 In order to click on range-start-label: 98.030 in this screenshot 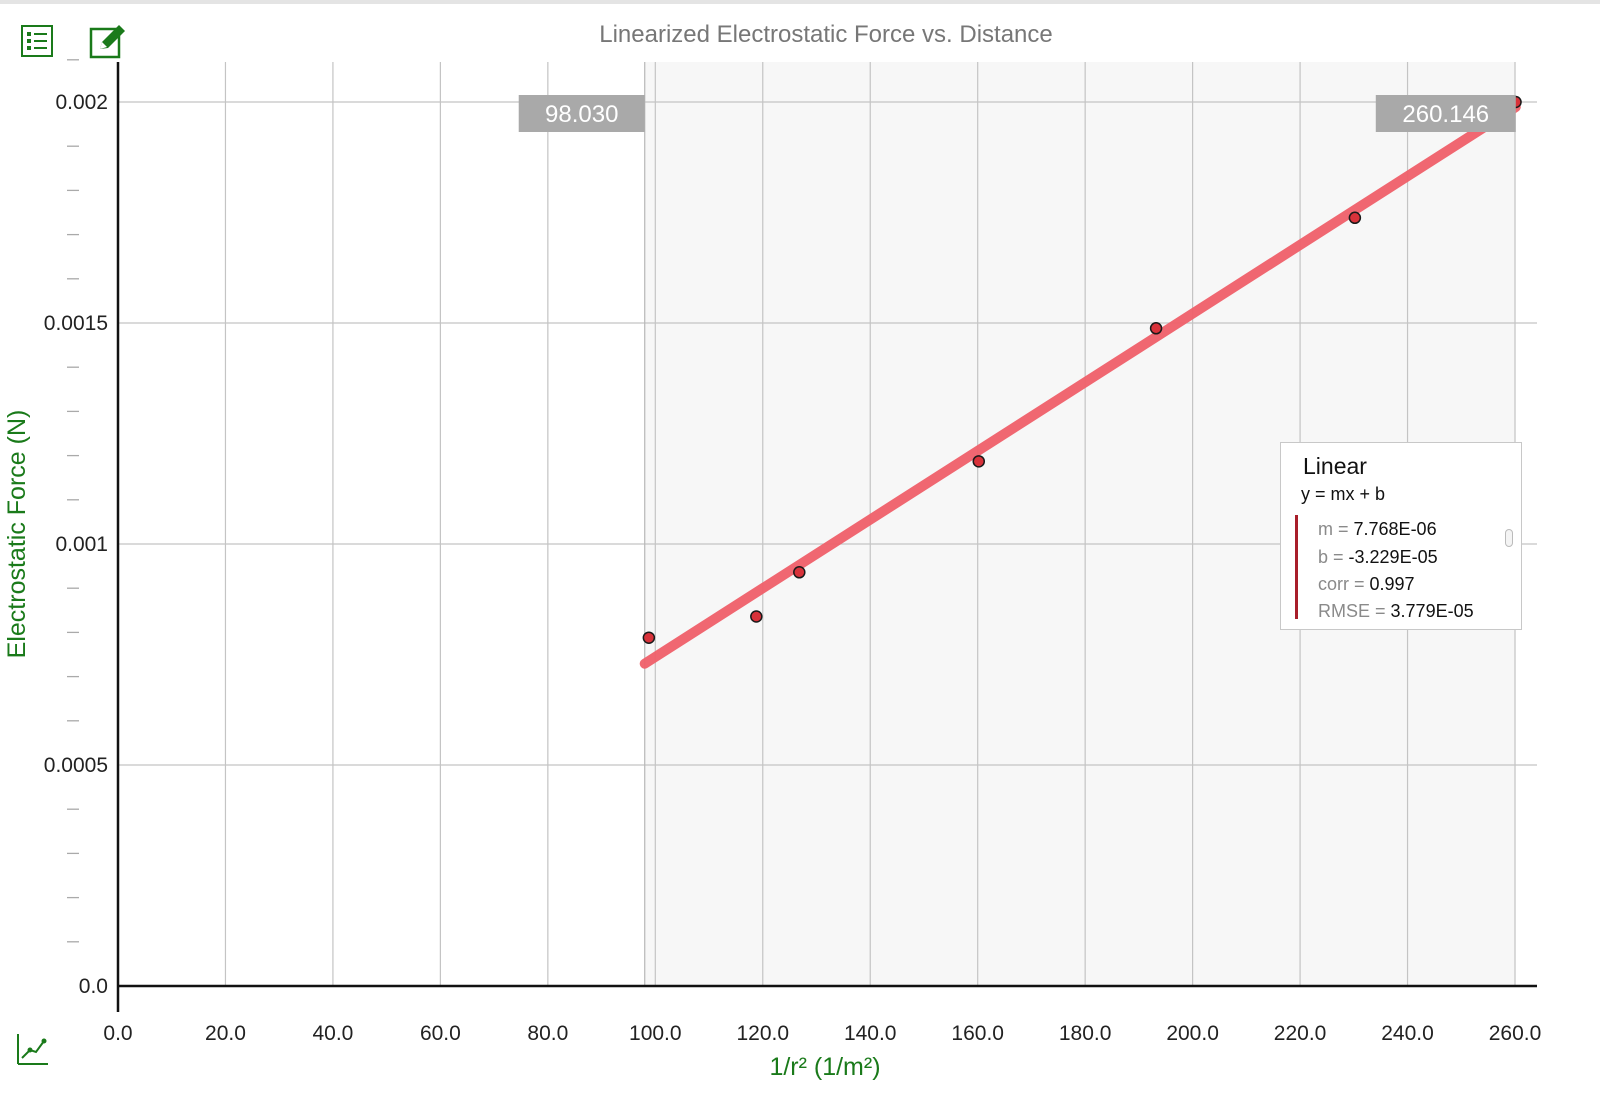, I will do `click(581, 114)`.